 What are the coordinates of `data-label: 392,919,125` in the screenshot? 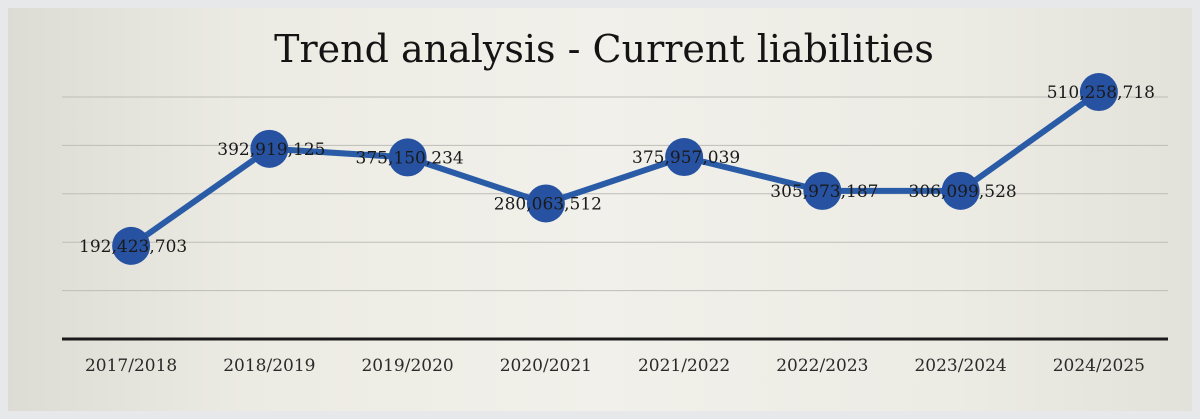 It's located at (271, 150).